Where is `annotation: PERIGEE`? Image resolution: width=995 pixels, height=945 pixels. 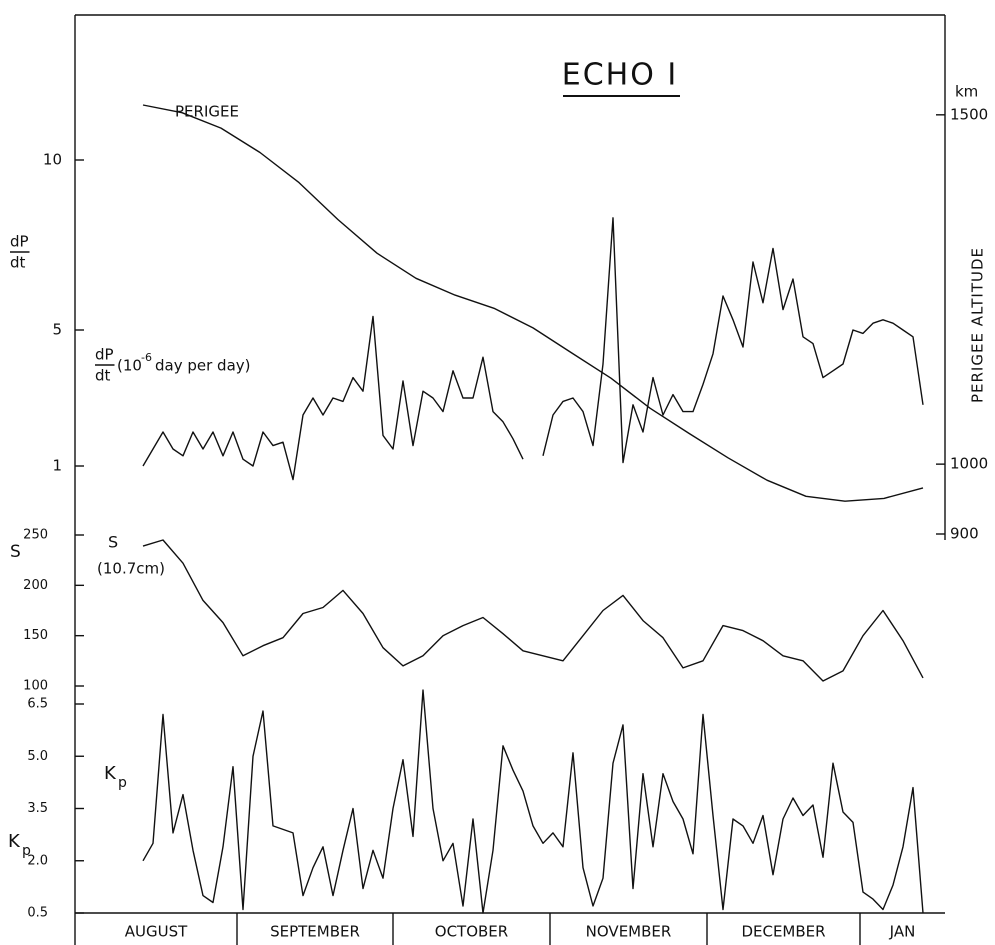 annotation: PERIGEE is located at coordinates (207, 112).